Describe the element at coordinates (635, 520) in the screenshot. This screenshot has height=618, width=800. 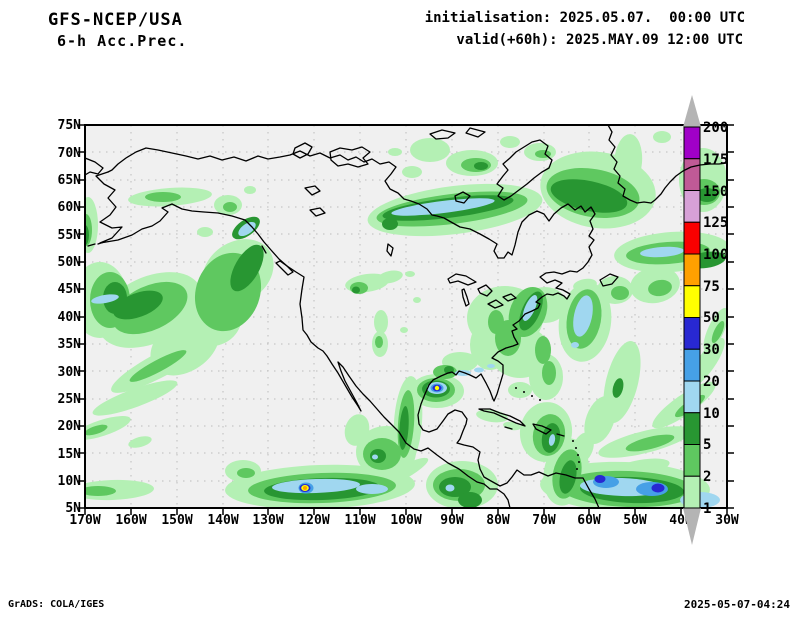
I see `lon-tick-label: 50W` at that location.